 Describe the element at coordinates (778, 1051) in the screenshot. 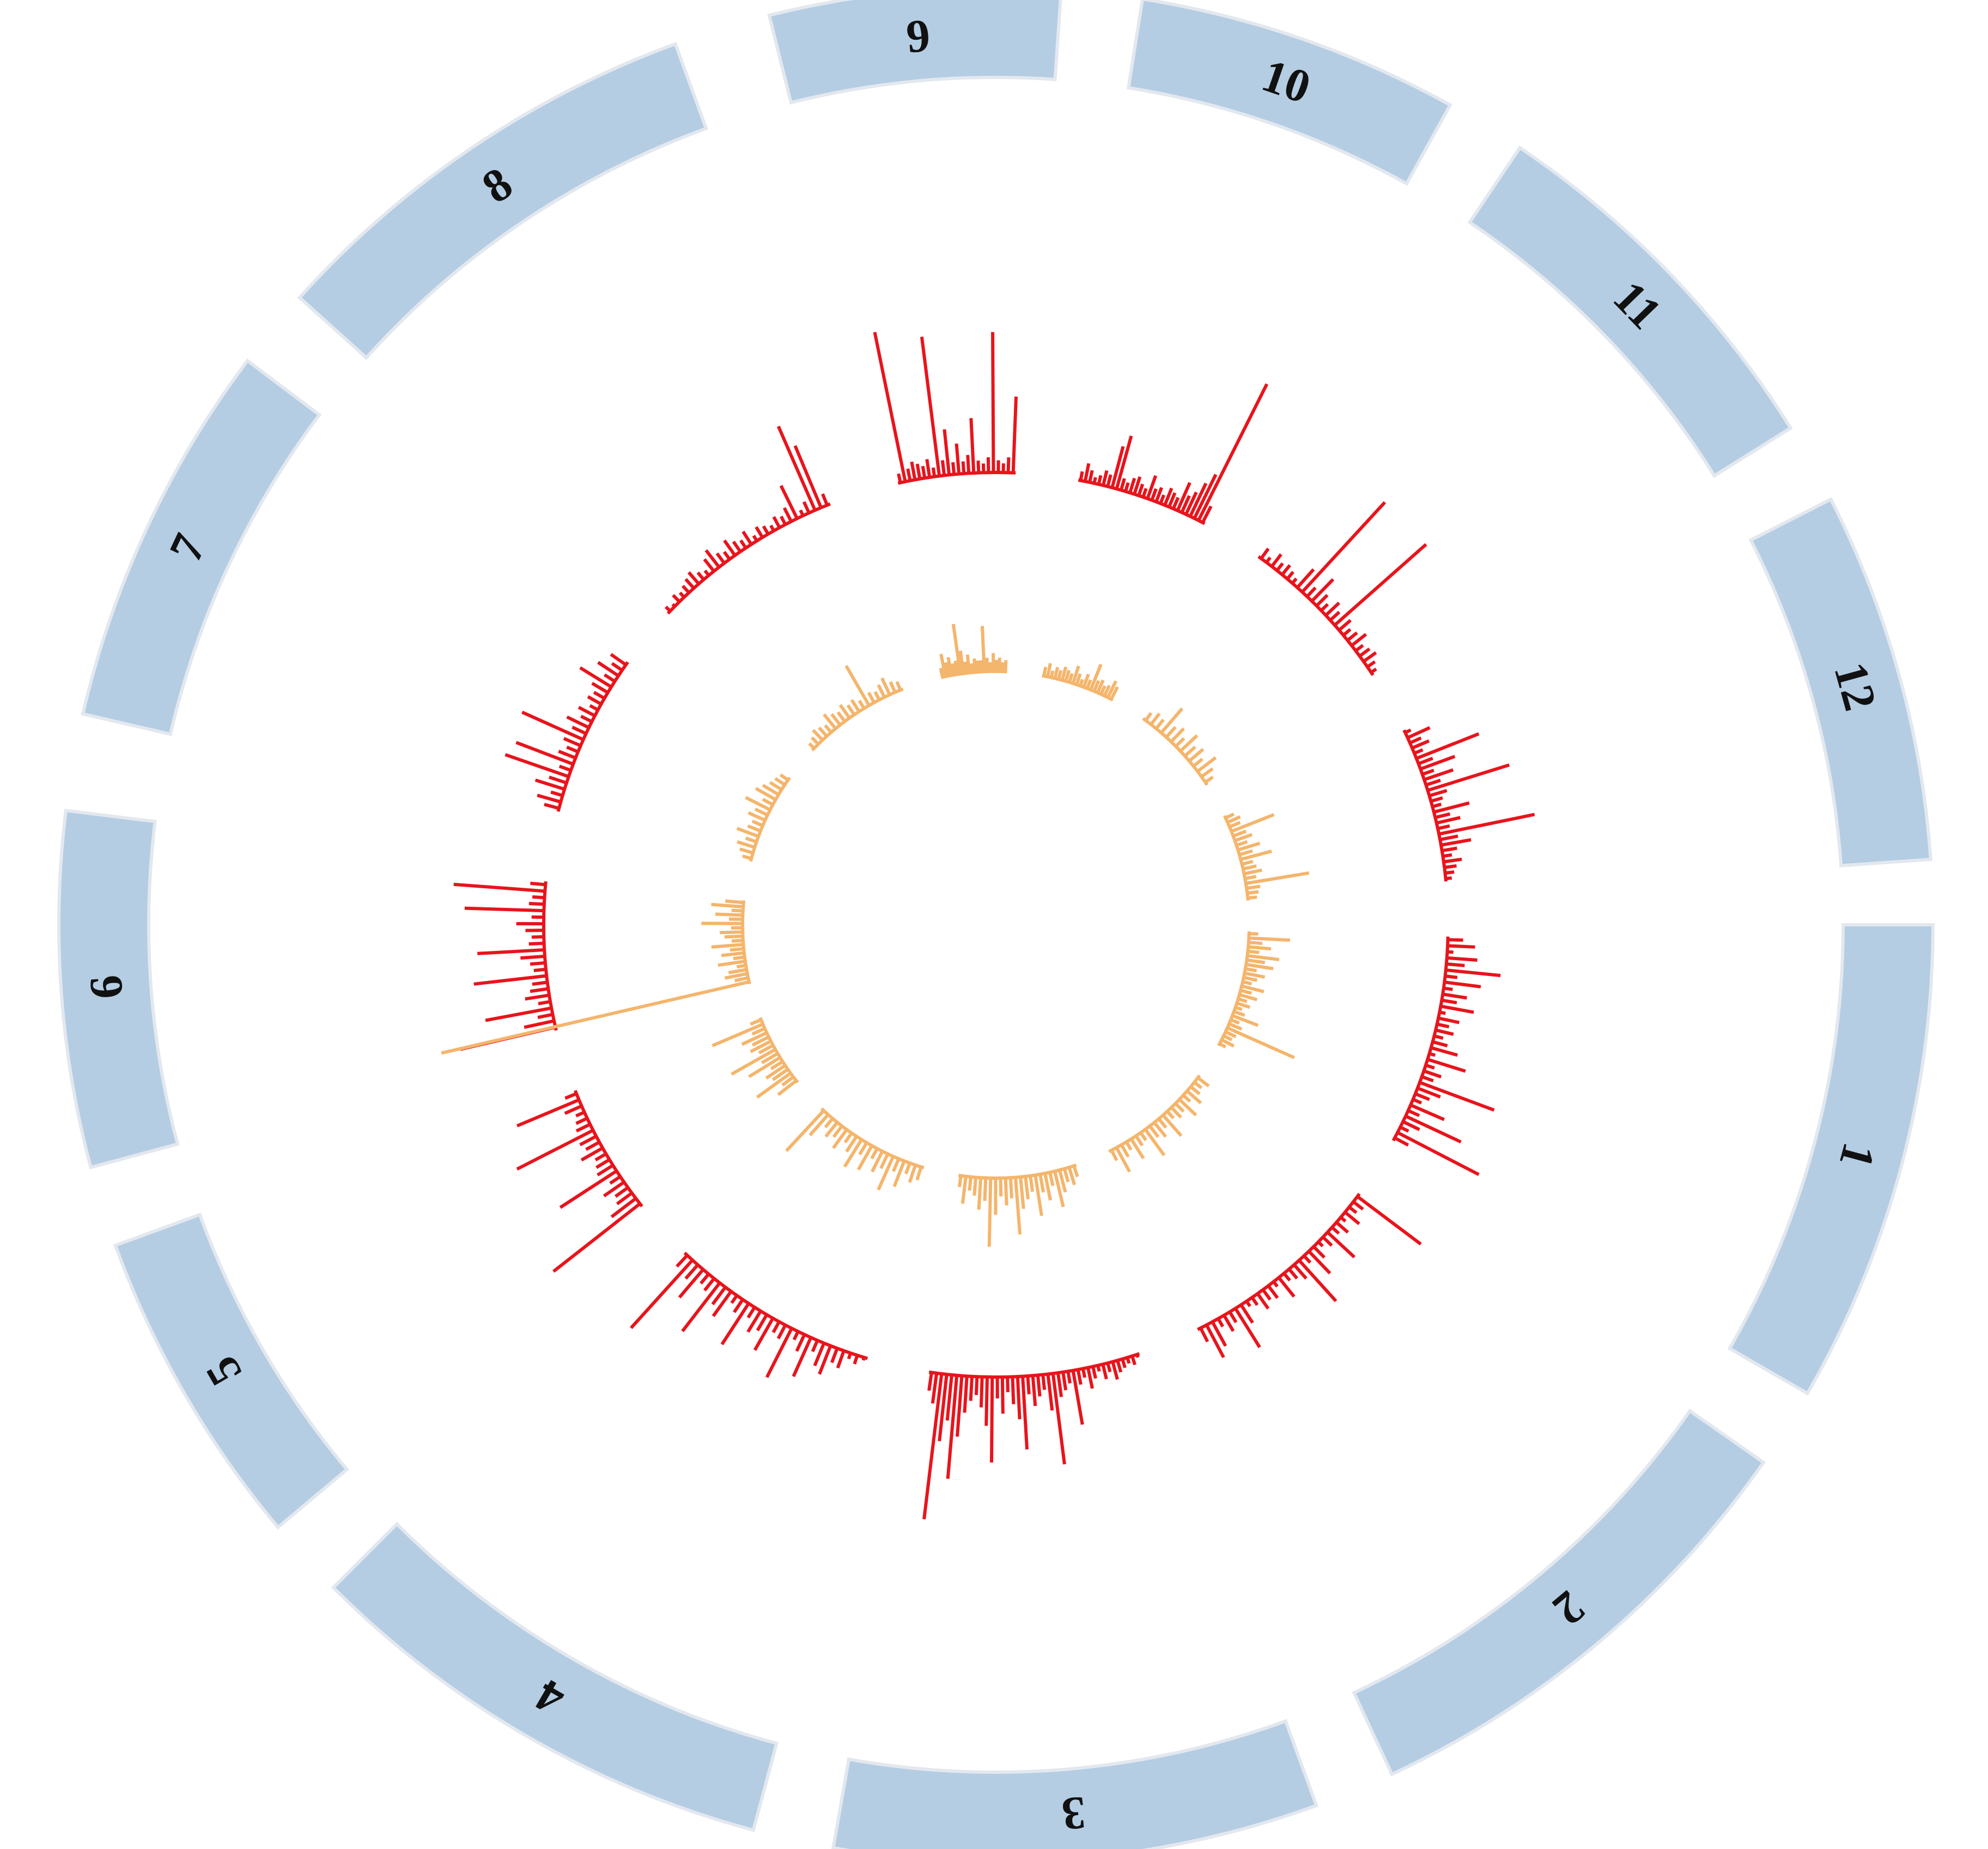

I see `track-2-baseline-chr5` at that location.